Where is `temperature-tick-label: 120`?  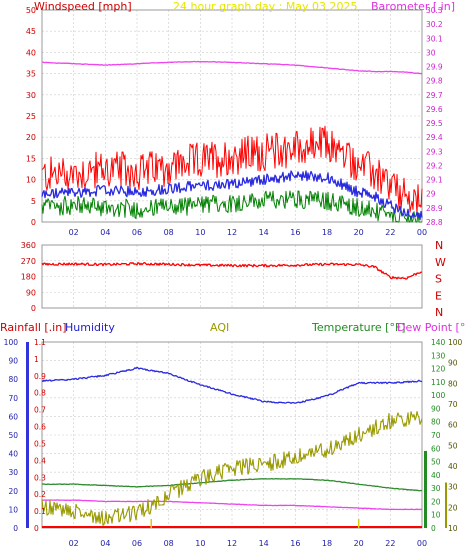 temperature-tick-label: 120 is located at coordinates (438, 369).